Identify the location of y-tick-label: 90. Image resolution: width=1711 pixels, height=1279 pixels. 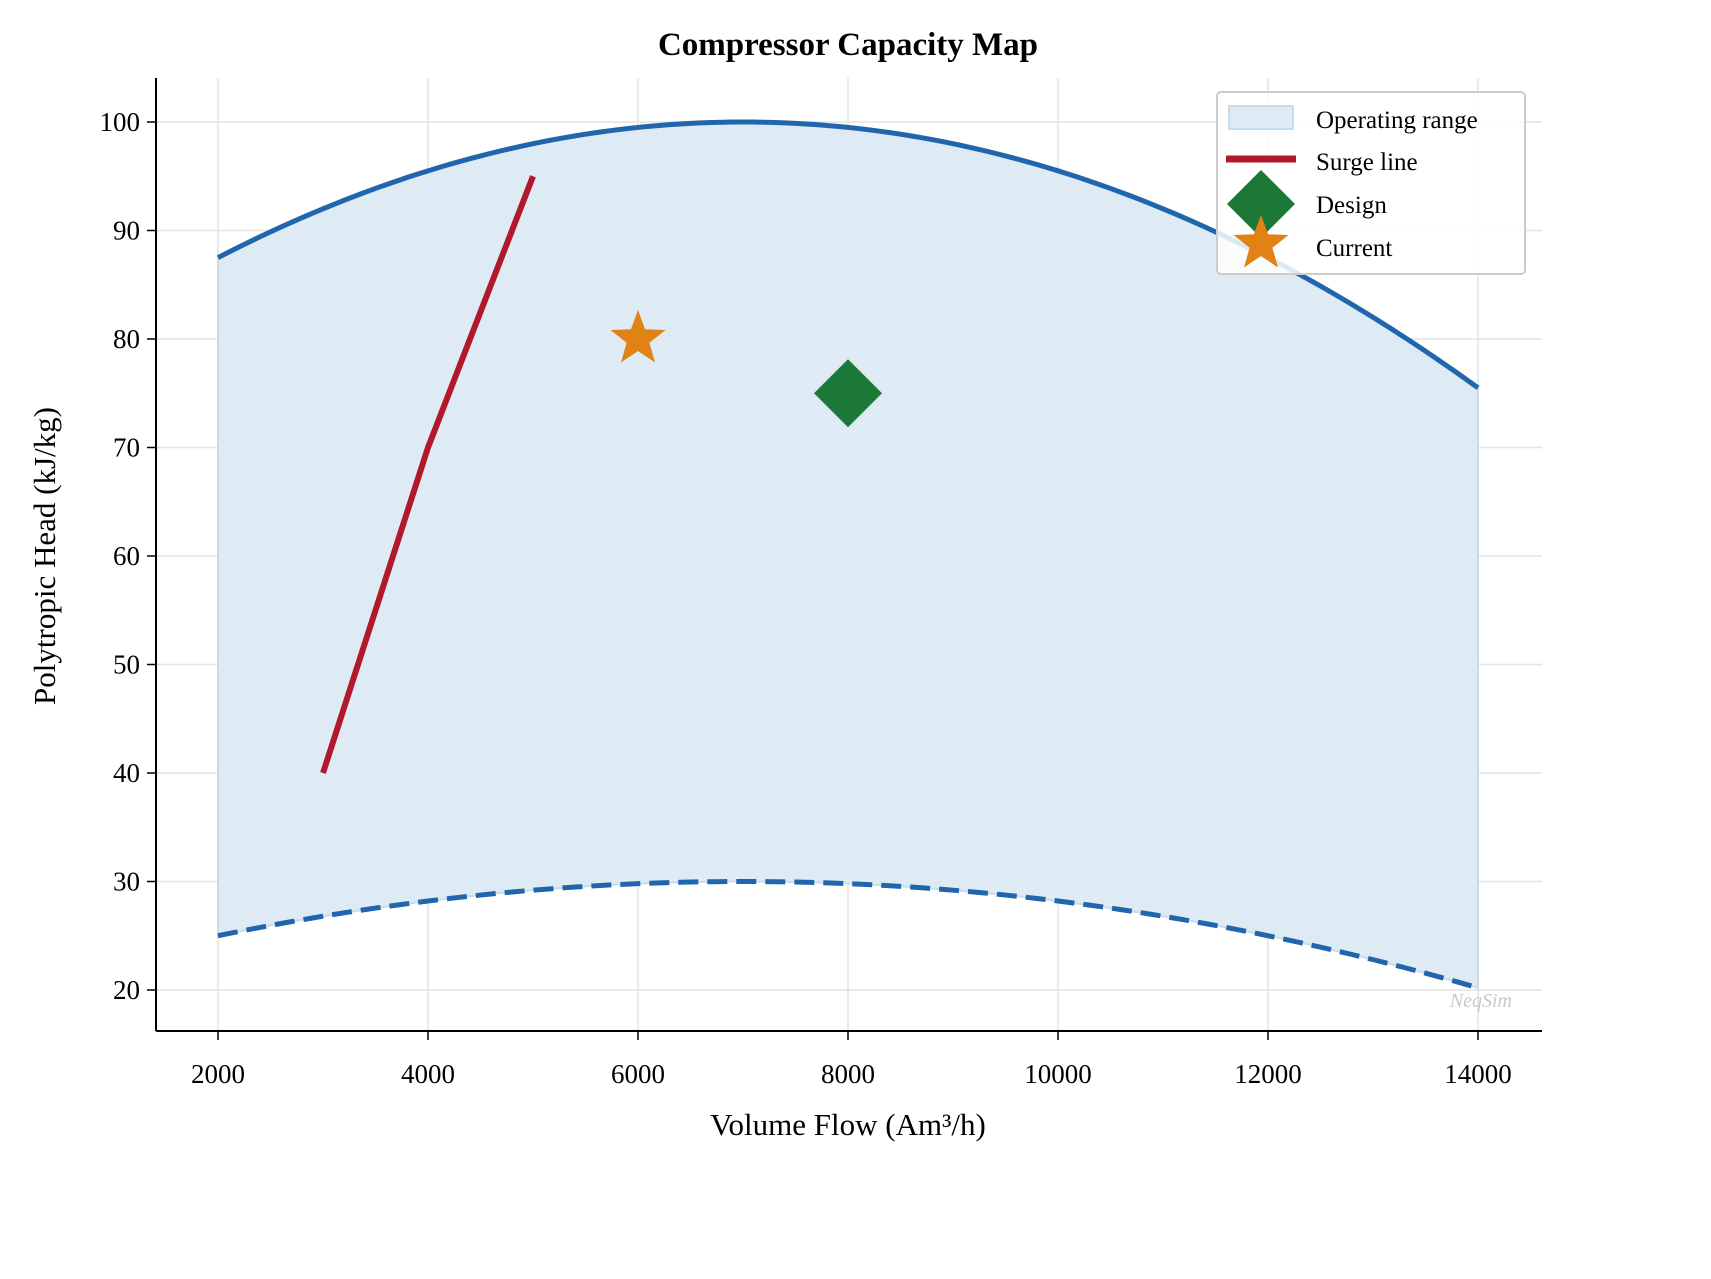
(126, 231).